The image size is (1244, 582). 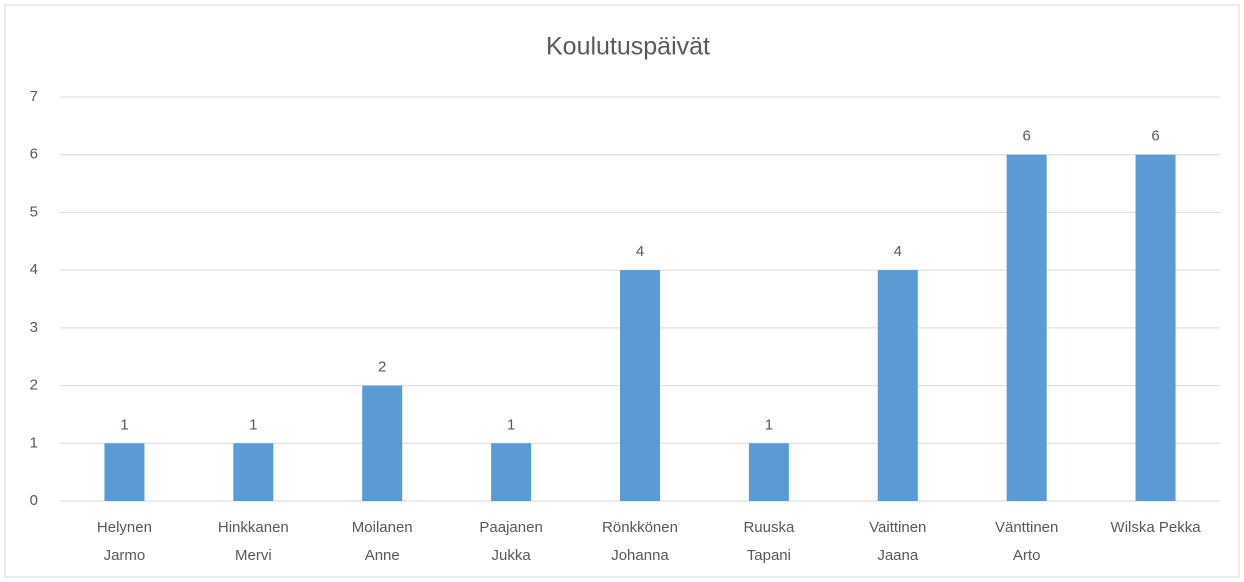 I want to click on x-tick-label: Arto, so click(x=1027, y=555).